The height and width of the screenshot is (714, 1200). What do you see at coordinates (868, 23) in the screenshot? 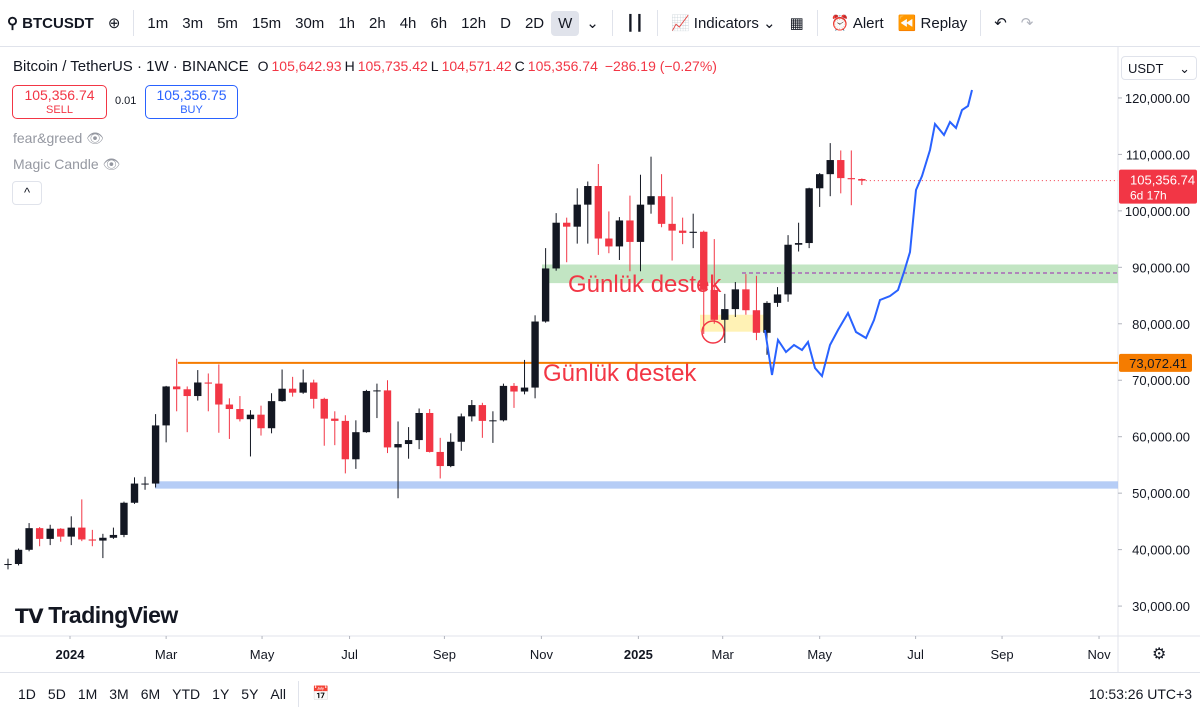
I see `alert-label: Alert` at bounding box center [868, 23].